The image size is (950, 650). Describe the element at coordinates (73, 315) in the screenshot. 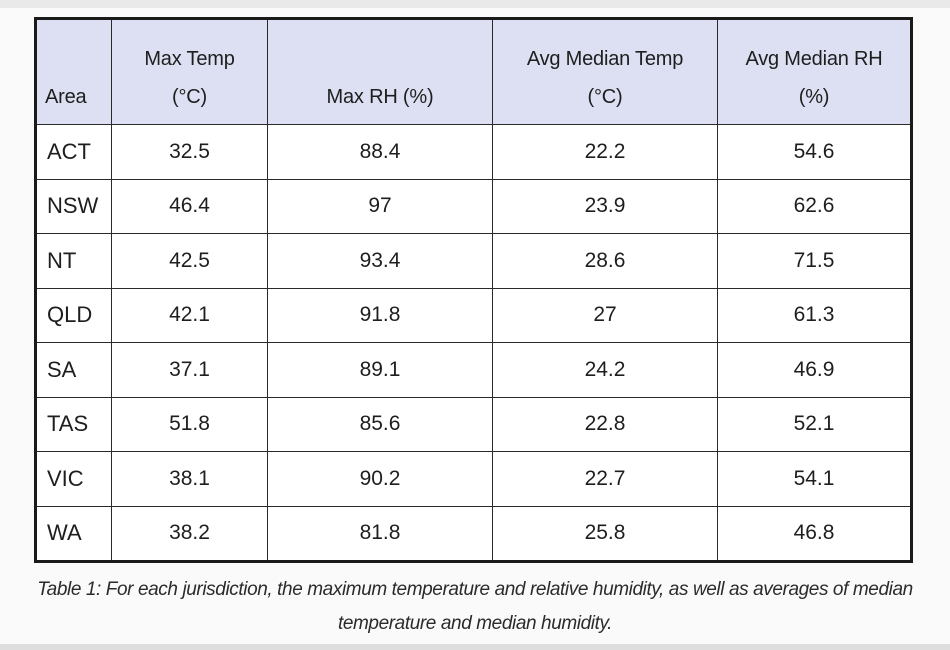

I see `area-cell: QLD` at that location.